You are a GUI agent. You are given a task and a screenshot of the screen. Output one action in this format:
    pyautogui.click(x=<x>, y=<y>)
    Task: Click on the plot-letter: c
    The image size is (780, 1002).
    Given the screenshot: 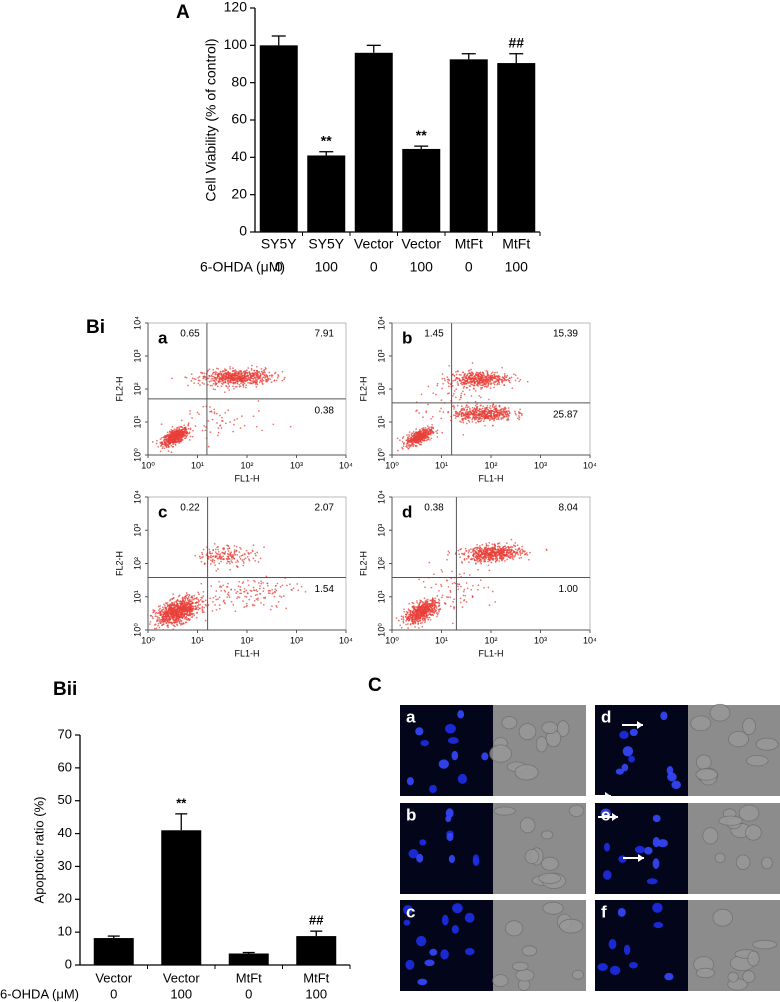 What is the action you would take?
    pyautogui.click(x=162, y=511)
    